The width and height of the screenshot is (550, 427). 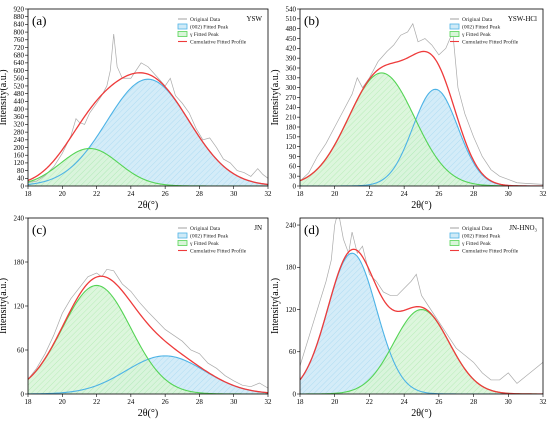 I want to click on y-tick-label: 880, so click(x=19, y=17).